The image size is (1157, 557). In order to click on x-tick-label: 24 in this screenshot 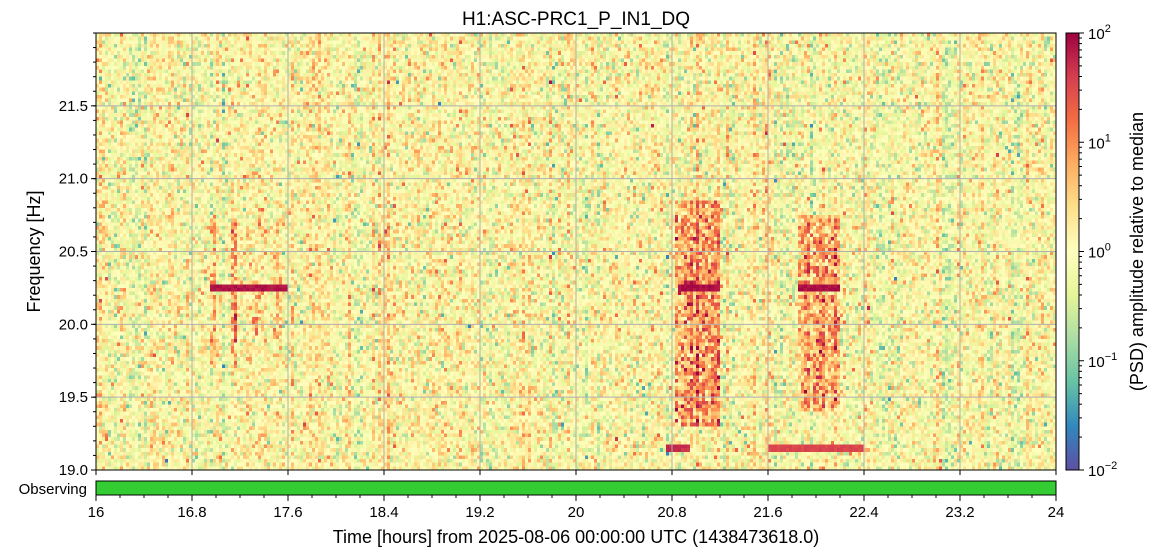, I will do `click(1056, 512)`.